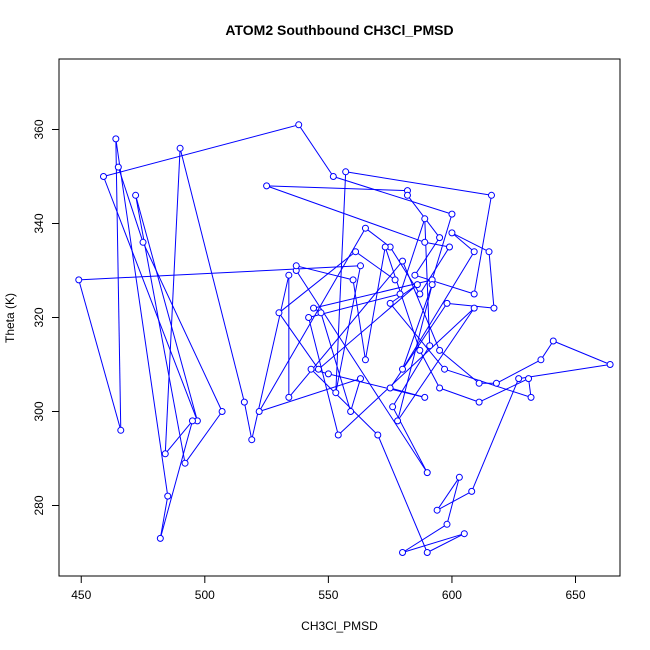  I want to click on chart-title: ATOM2 Southbound CH3Cl_PMSD, so click(339, 30).